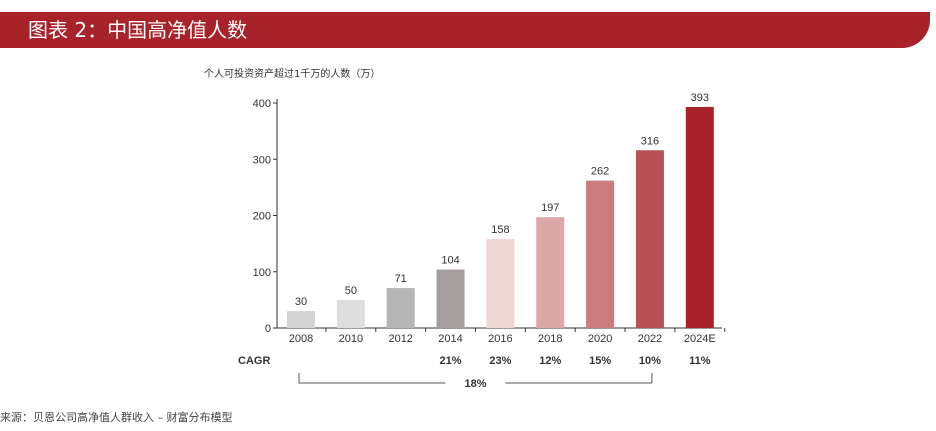 This screenshot has width=936, height=431. What do you see at coordinates (700, 339) in the screenshot?
I see `x-tick-label: 2024E` at bounding box center [700, 339].